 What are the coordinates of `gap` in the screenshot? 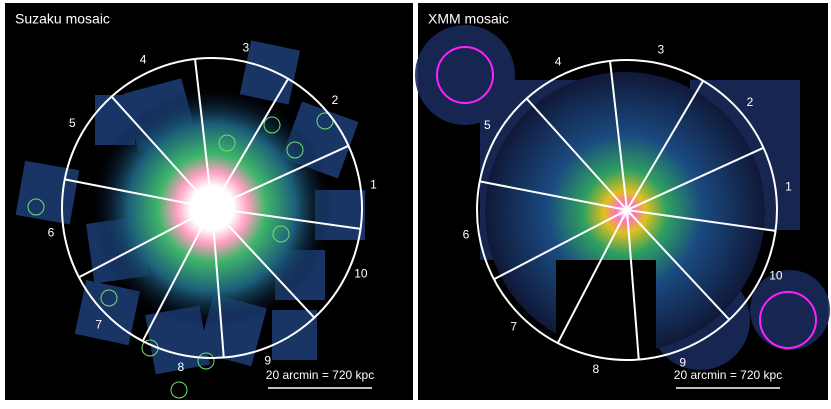 It's located at (606, 310).